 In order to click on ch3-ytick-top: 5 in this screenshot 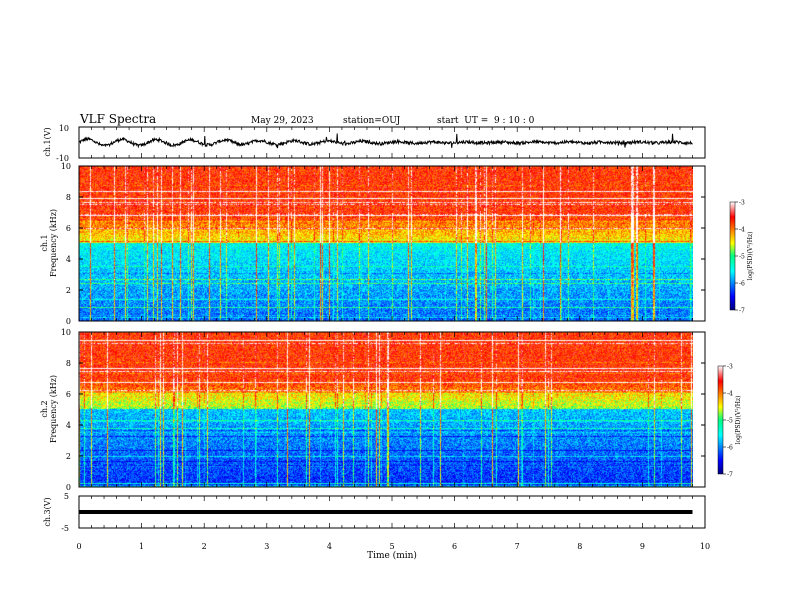, I will do `click(66, 496)`.